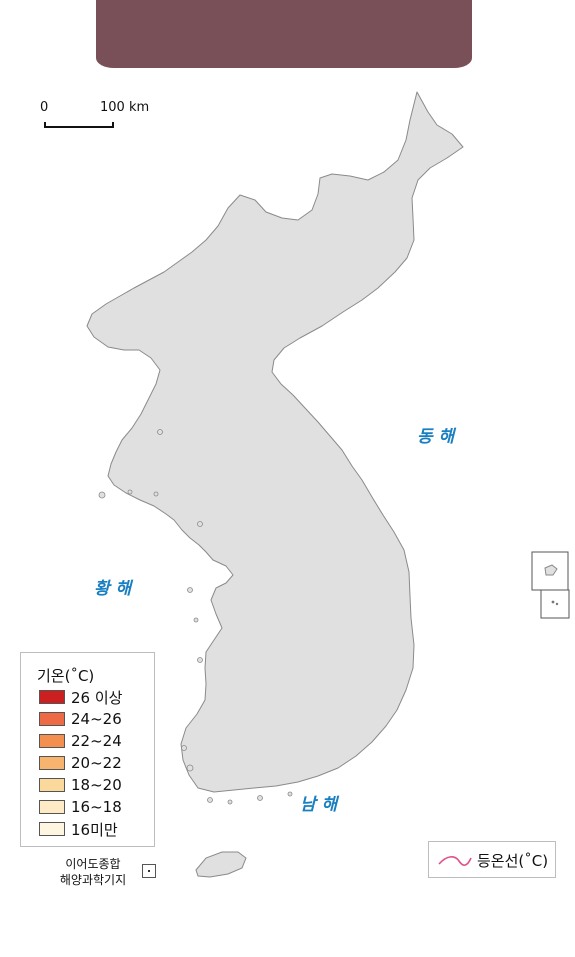  What do you see at coordinates (96, 785) in the screenshot?
I see `legend-label: 18~20` at bounding box center [96, 785].